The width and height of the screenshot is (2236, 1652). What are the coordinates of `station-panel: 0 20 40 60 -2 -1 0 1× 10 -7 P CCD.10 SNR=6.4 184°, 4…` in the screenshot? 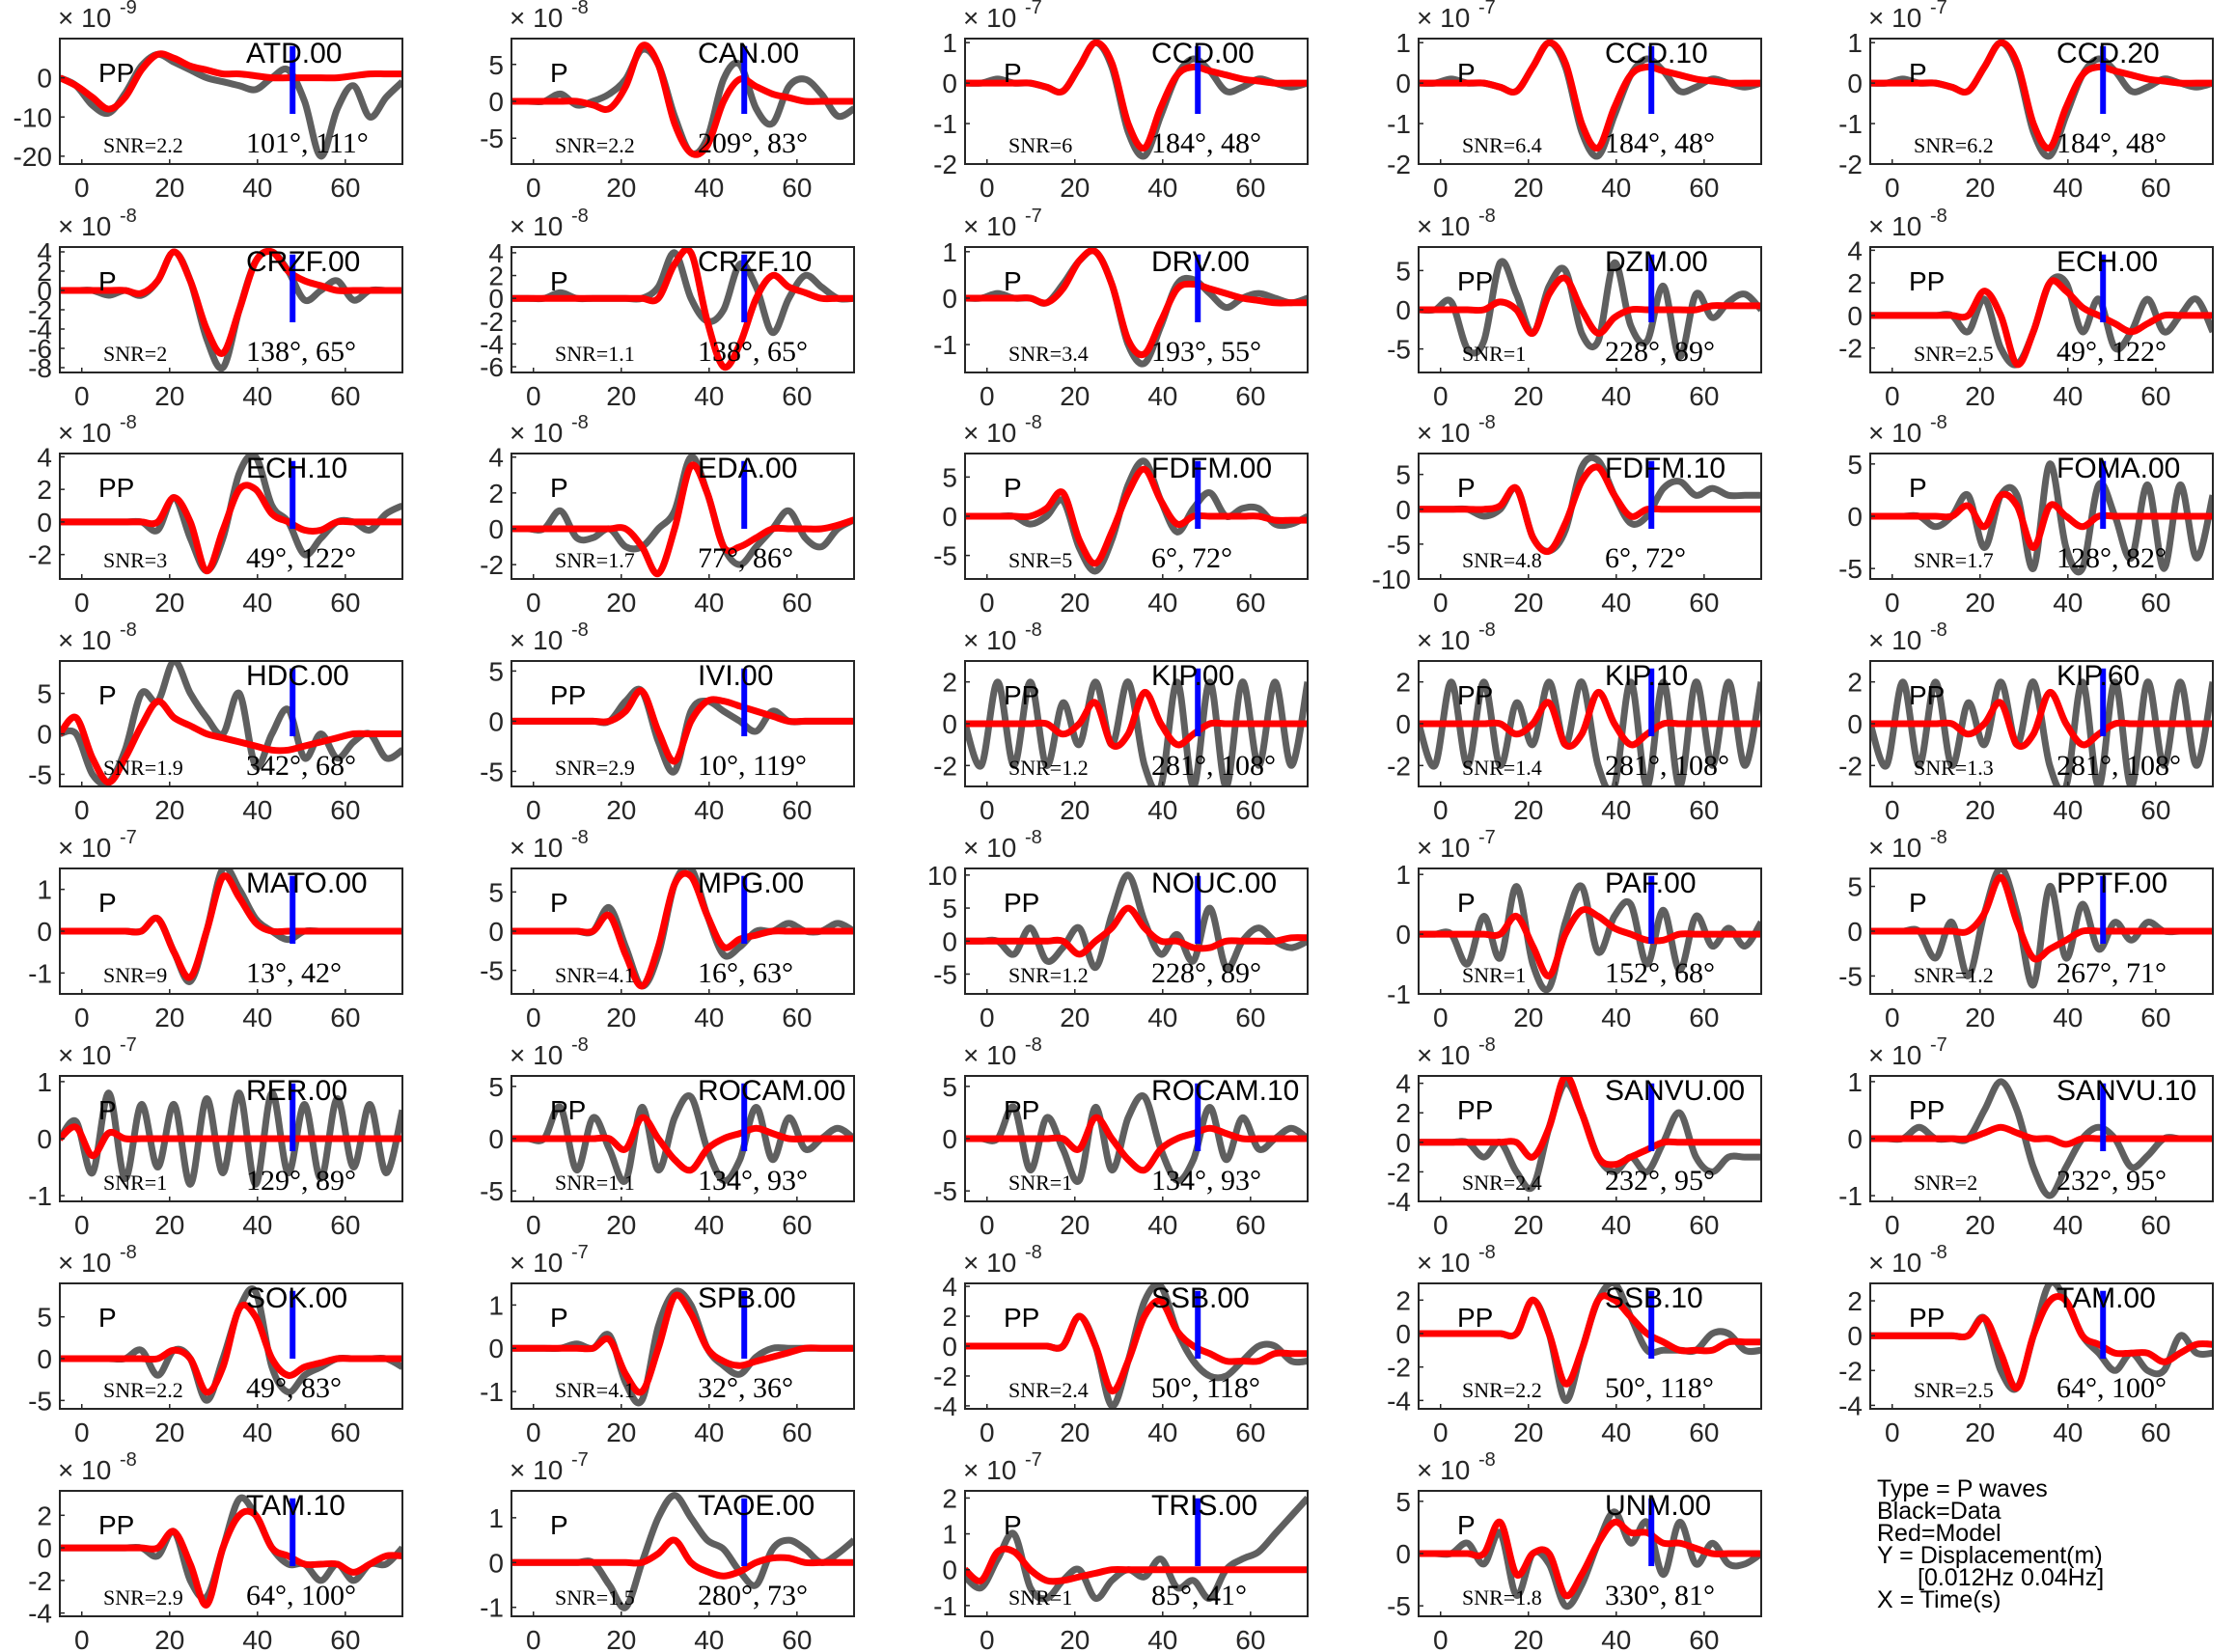 It's located at (1575, 101).